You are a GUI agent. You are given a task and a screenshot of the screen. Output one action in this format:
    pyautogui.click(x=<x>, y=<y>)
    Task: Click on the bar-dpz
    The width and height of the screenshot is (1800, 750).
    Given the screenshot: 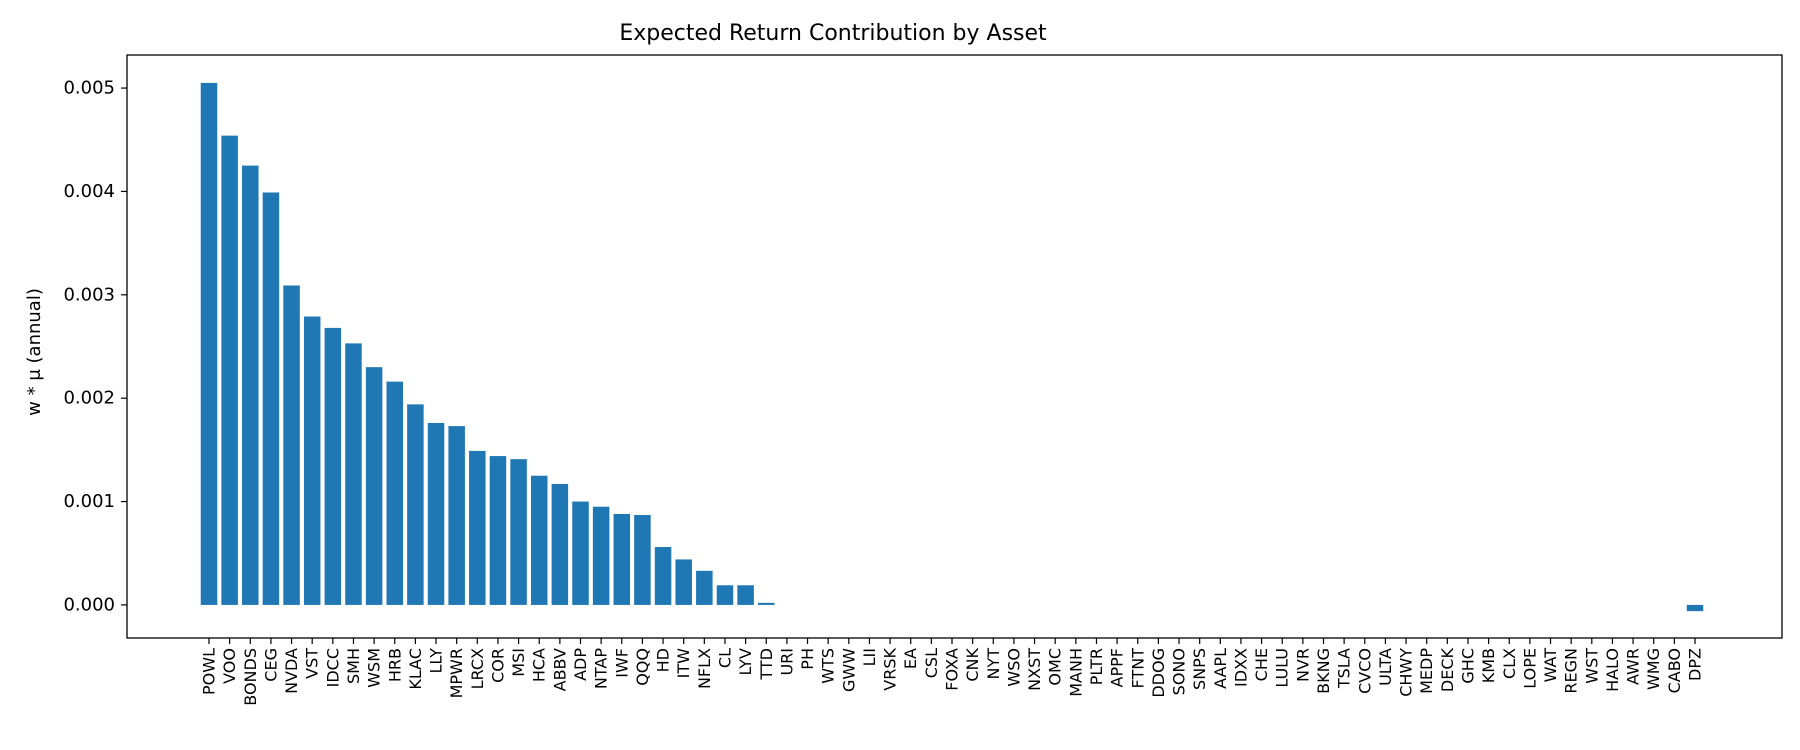 What is the action you would take?
    pyautogui.click(x=1695, y=608)
    